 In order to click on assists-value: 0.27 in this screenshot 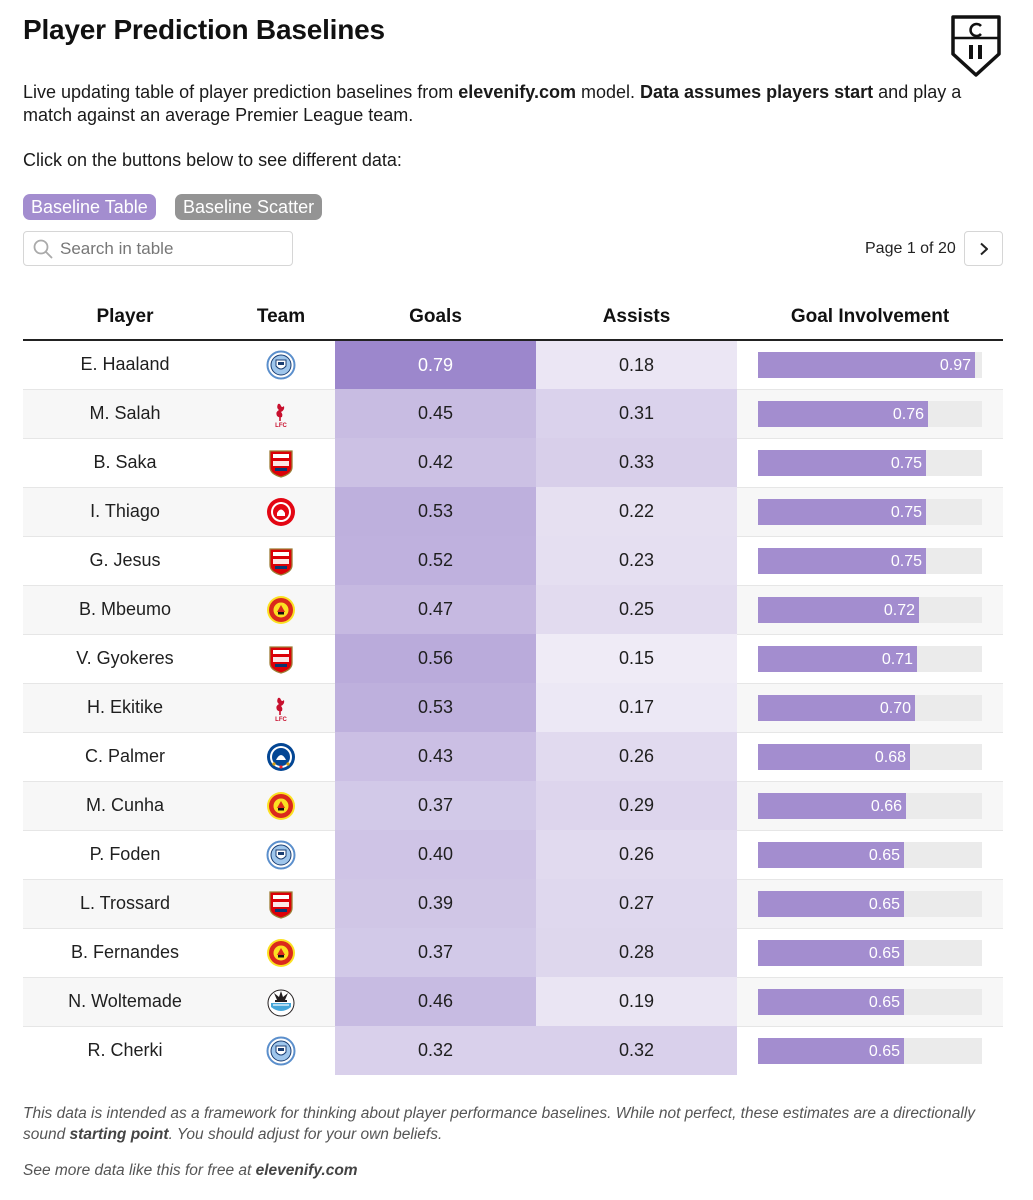, I will do `click(636, 903)`.